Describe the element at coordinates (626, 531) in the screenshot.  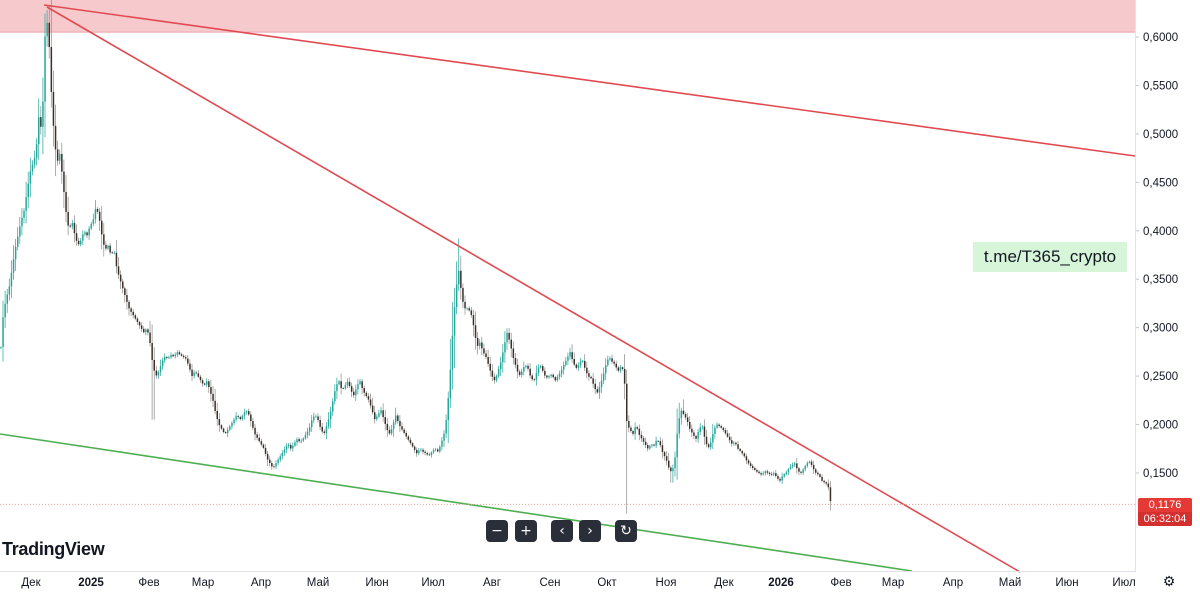
I see `reset-chart-button: ↻` at that location.